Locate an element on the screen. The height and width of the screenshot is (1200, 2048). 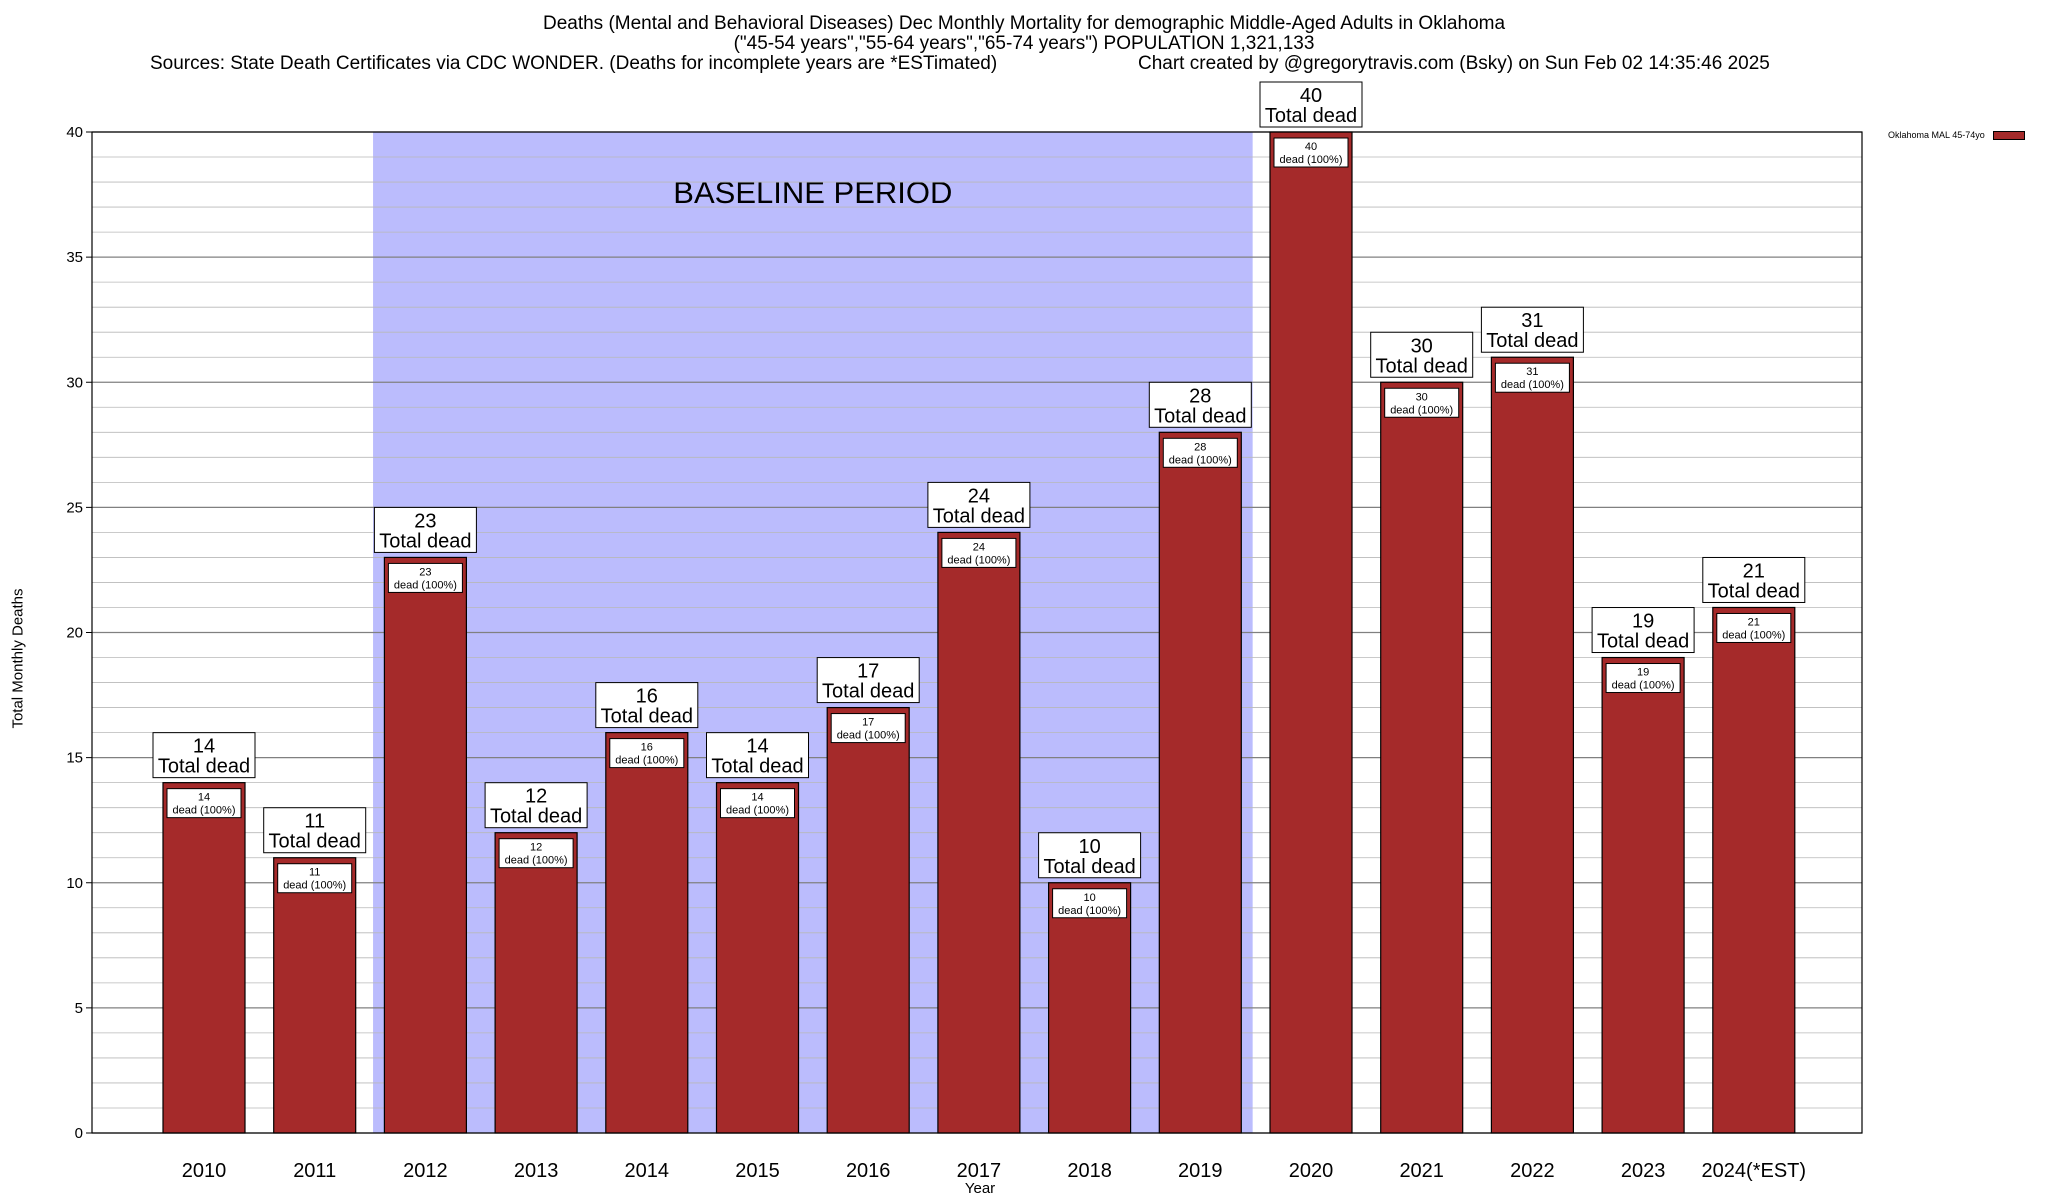
y-tick-label: 0 is located at coordinates (79, 1133).